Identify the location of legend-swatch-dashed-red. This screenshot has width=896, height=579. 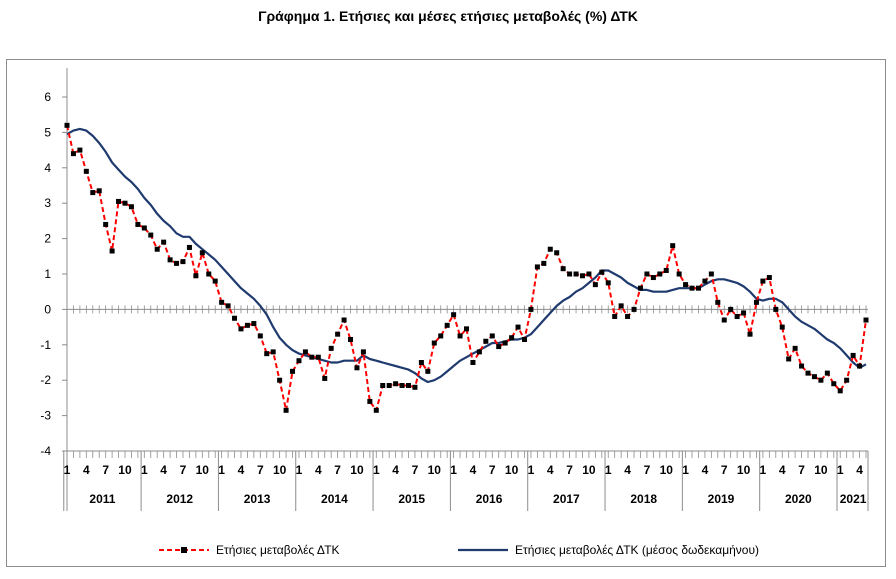
(184, 550).